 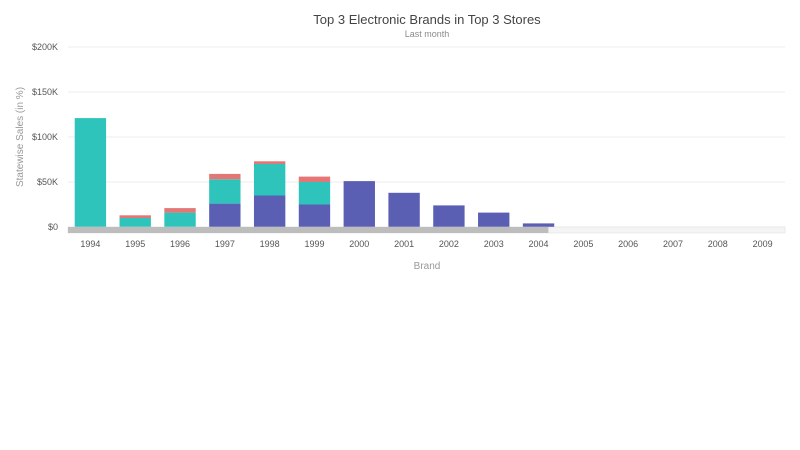 What do you see at coordinates (583, 244) in the screenshot?
I see `x-tick-label: 2005` at bounding box center [583, 244].